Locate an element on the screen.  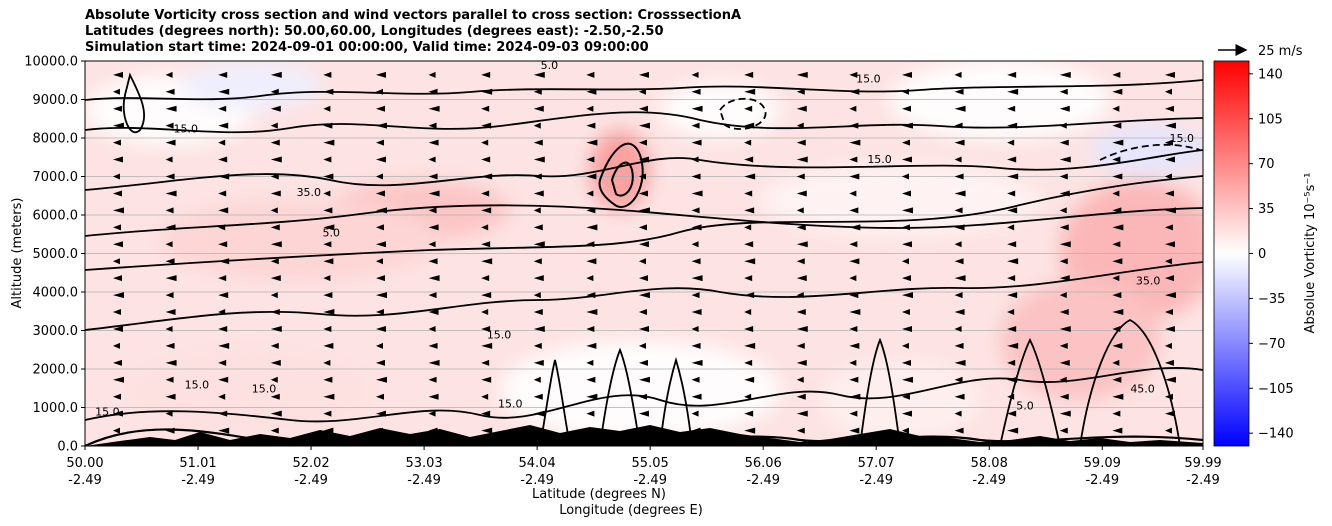
y-tick-label: 8000.0 is located at coordinates (56, 139).